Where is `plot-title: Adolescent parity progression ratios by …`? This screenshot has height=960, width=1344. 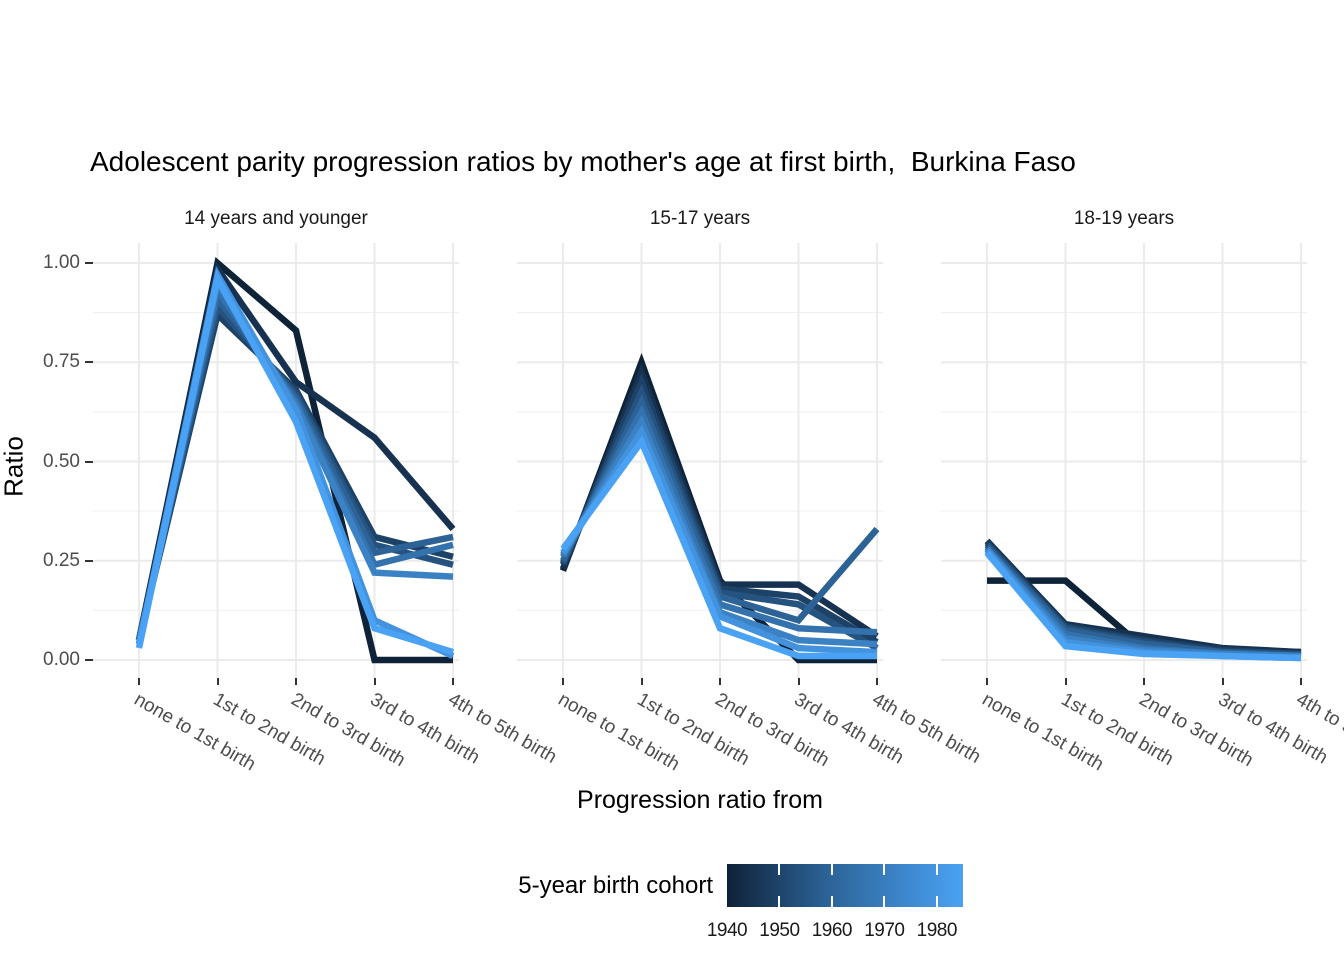
plot-title: Adolescent parity progression ratios by … is located at coordinates (583, 161).